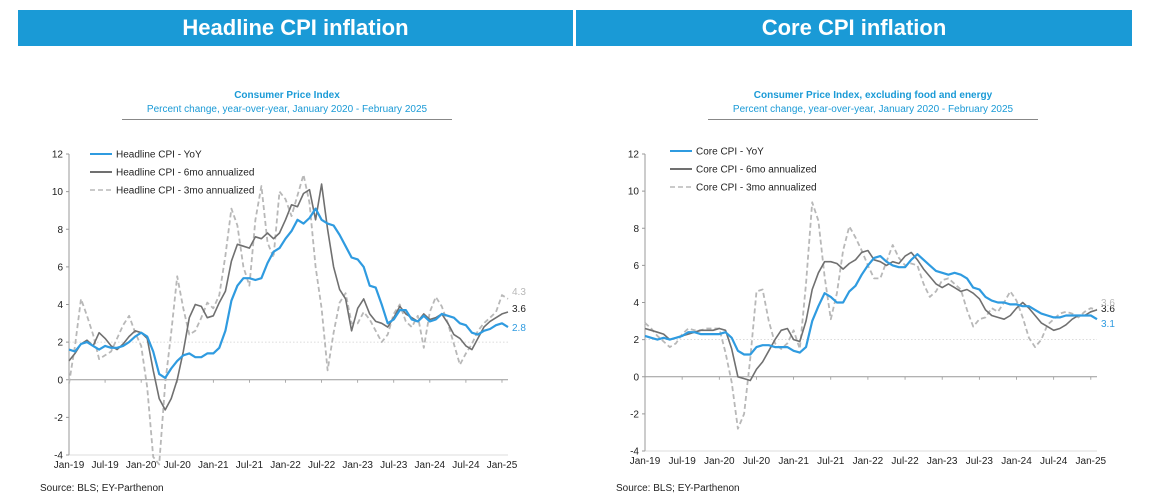 Image resolution: width=1151 pixels, height=502 pixels. Describe the element at coordinates (159, 155) in the screenshot. I see `legend-label-0: Headline CPI - YoY` at that location.